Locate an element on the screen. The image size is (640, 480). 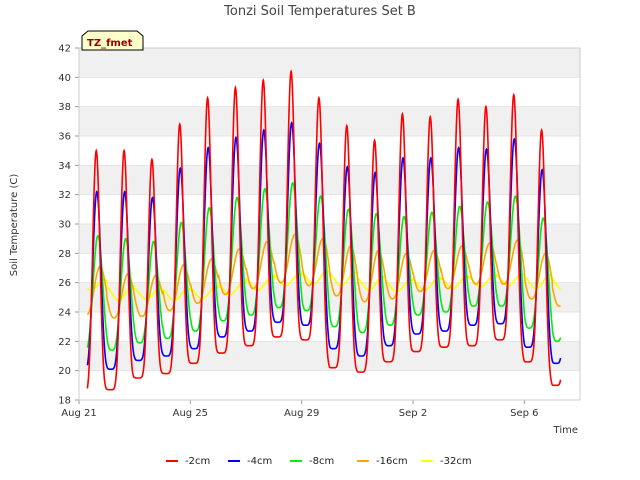
legend-label: -32cm is located at coordinates (456, 461).